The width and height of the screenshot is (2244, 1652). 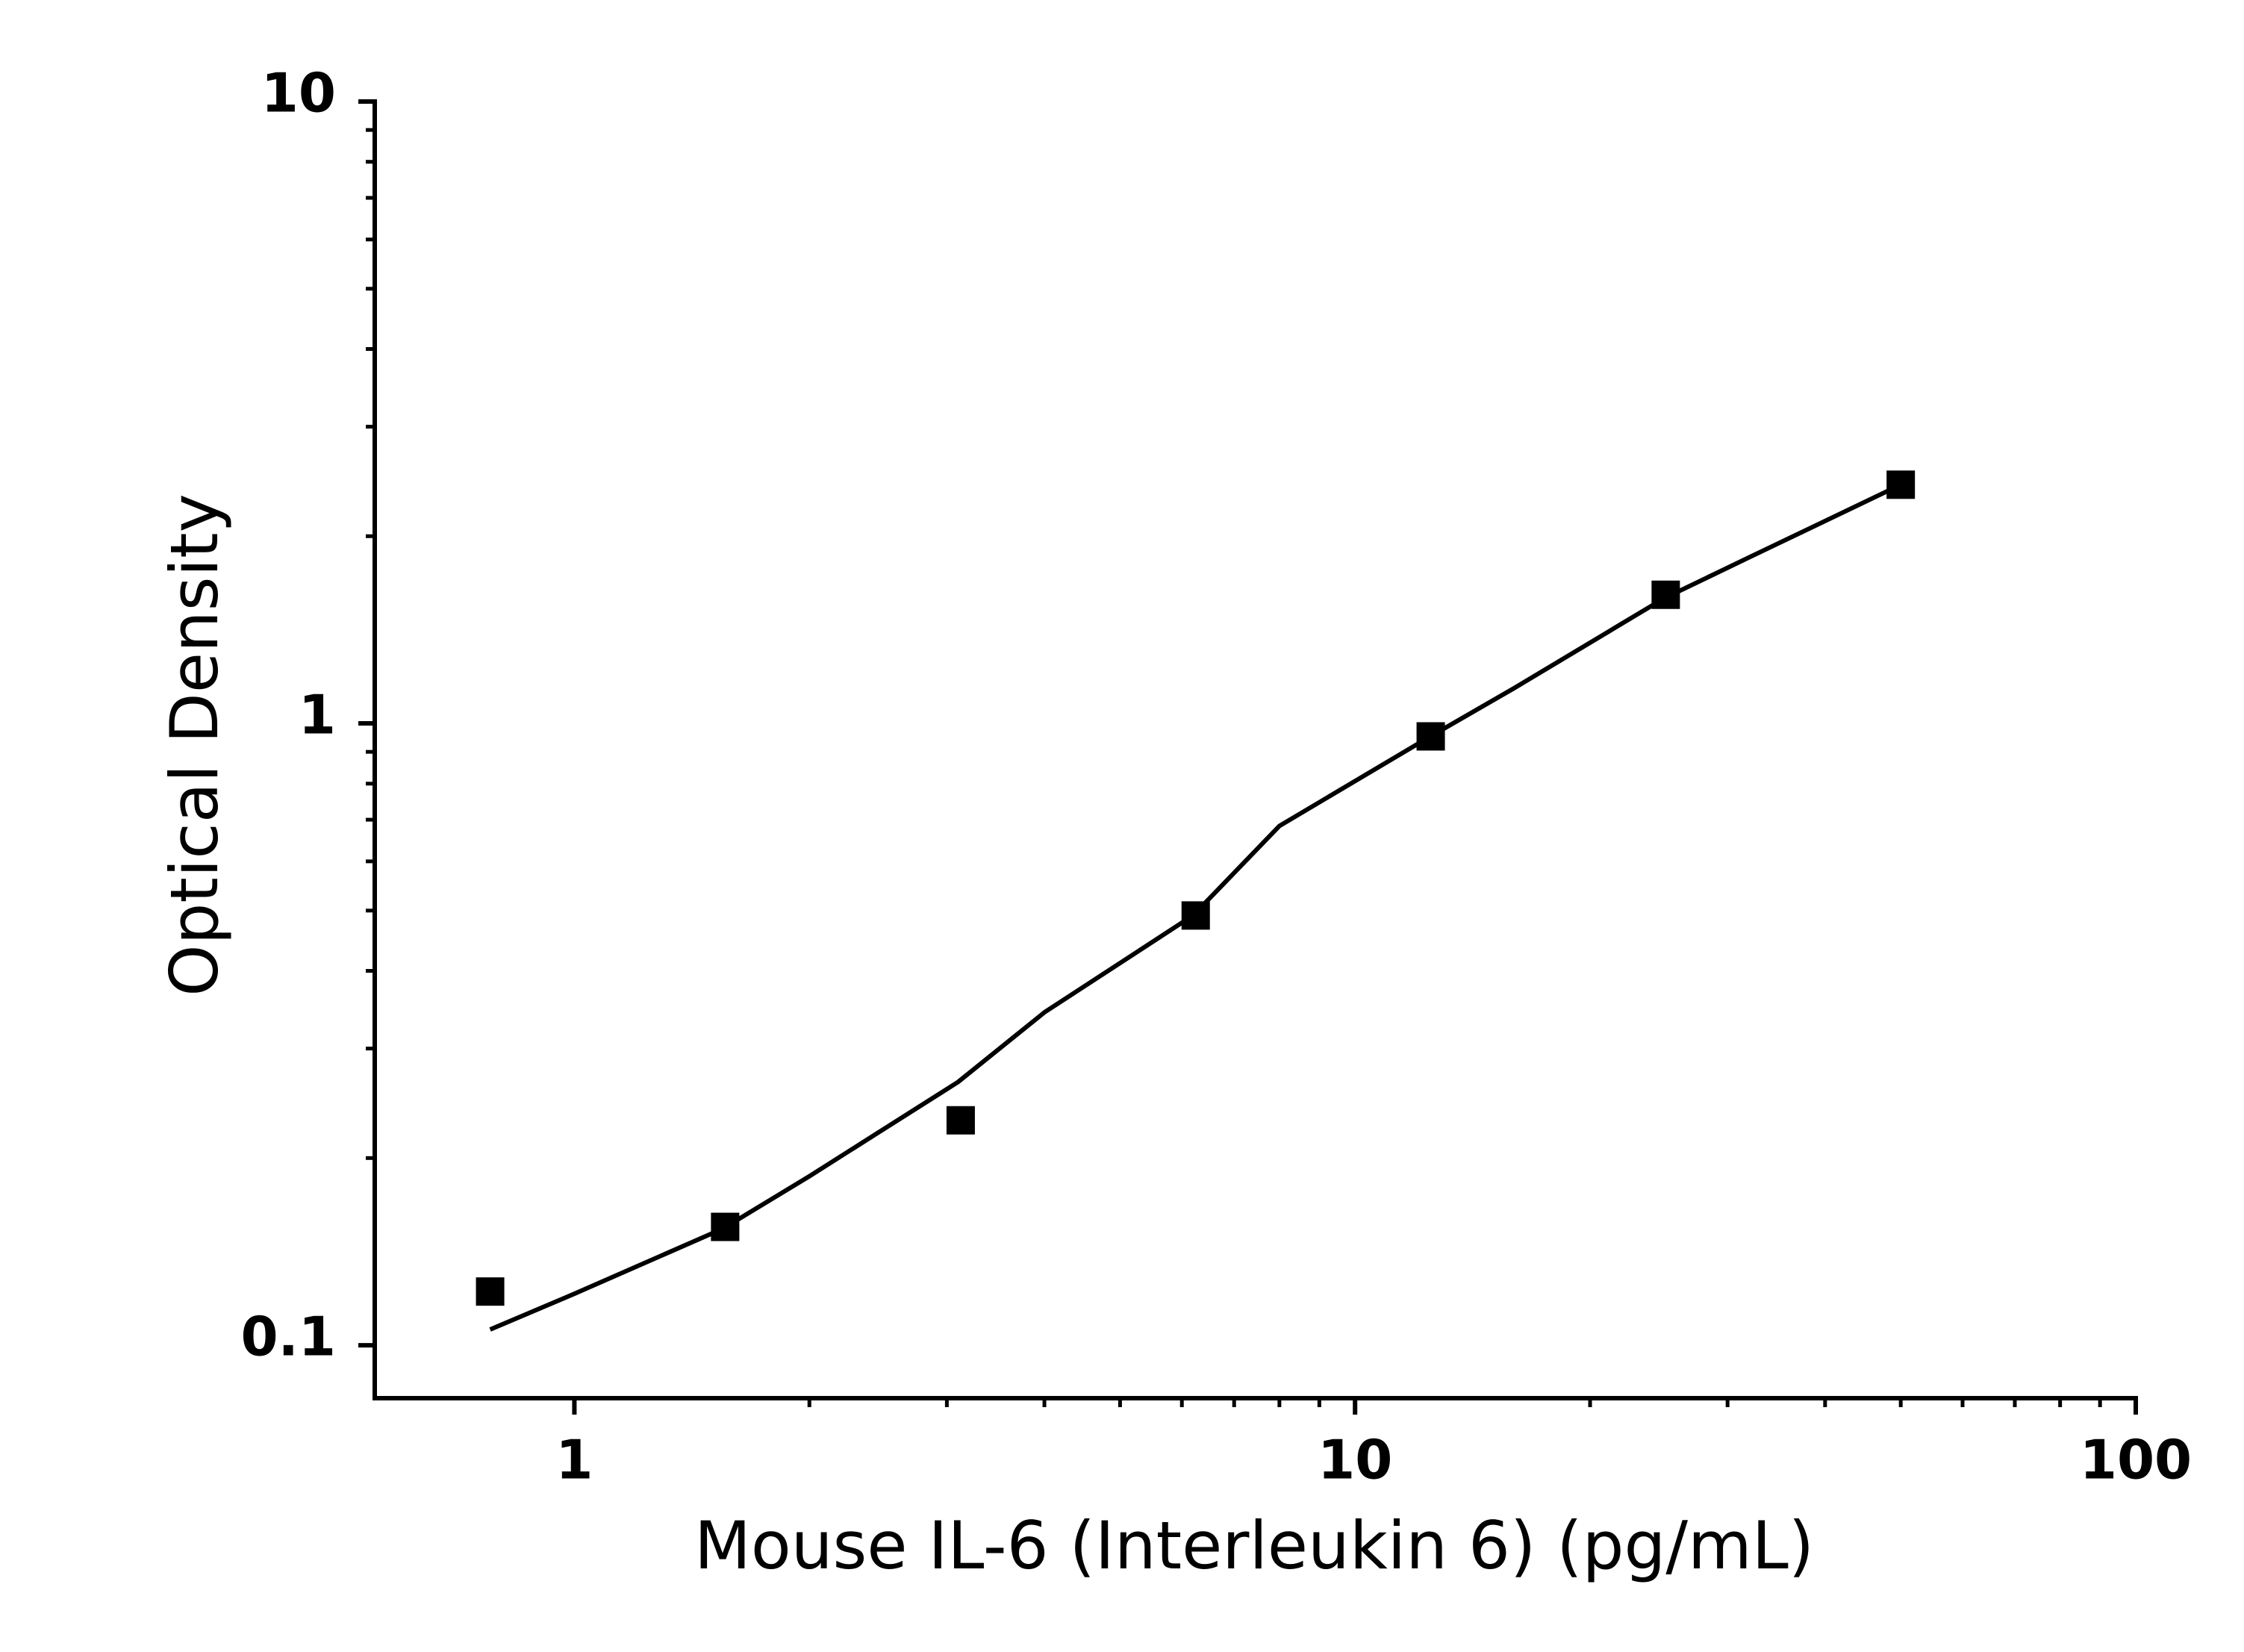 I want to click on x-tick-label: 100, so click(x=2136, y=1461).